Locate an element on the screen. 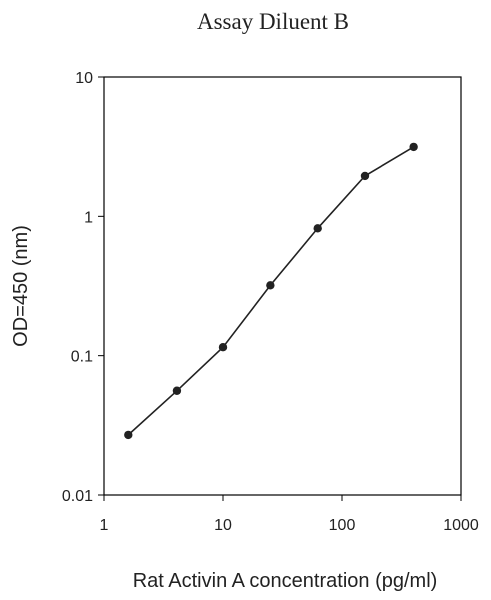 Image resolution: width=491 pixels, height=600 pixels. y-tick-label: 0.1 is located at coordinates (82, 357).